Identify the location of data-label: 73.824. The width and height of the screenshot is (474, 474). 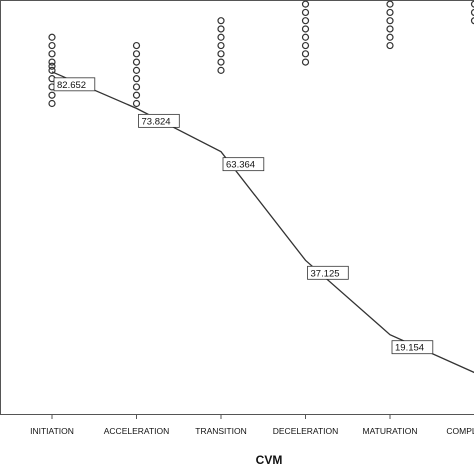
(159, 120).